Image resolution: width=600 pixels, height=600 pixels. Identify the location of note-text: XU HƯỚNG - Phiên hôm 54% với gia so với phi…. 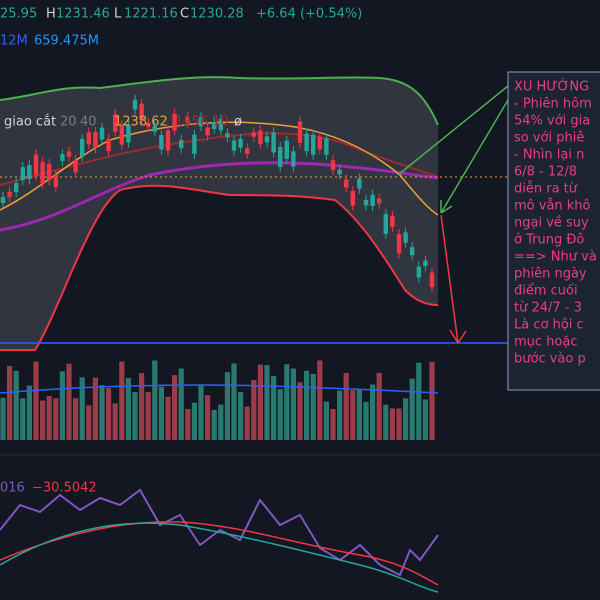
(555, 223).